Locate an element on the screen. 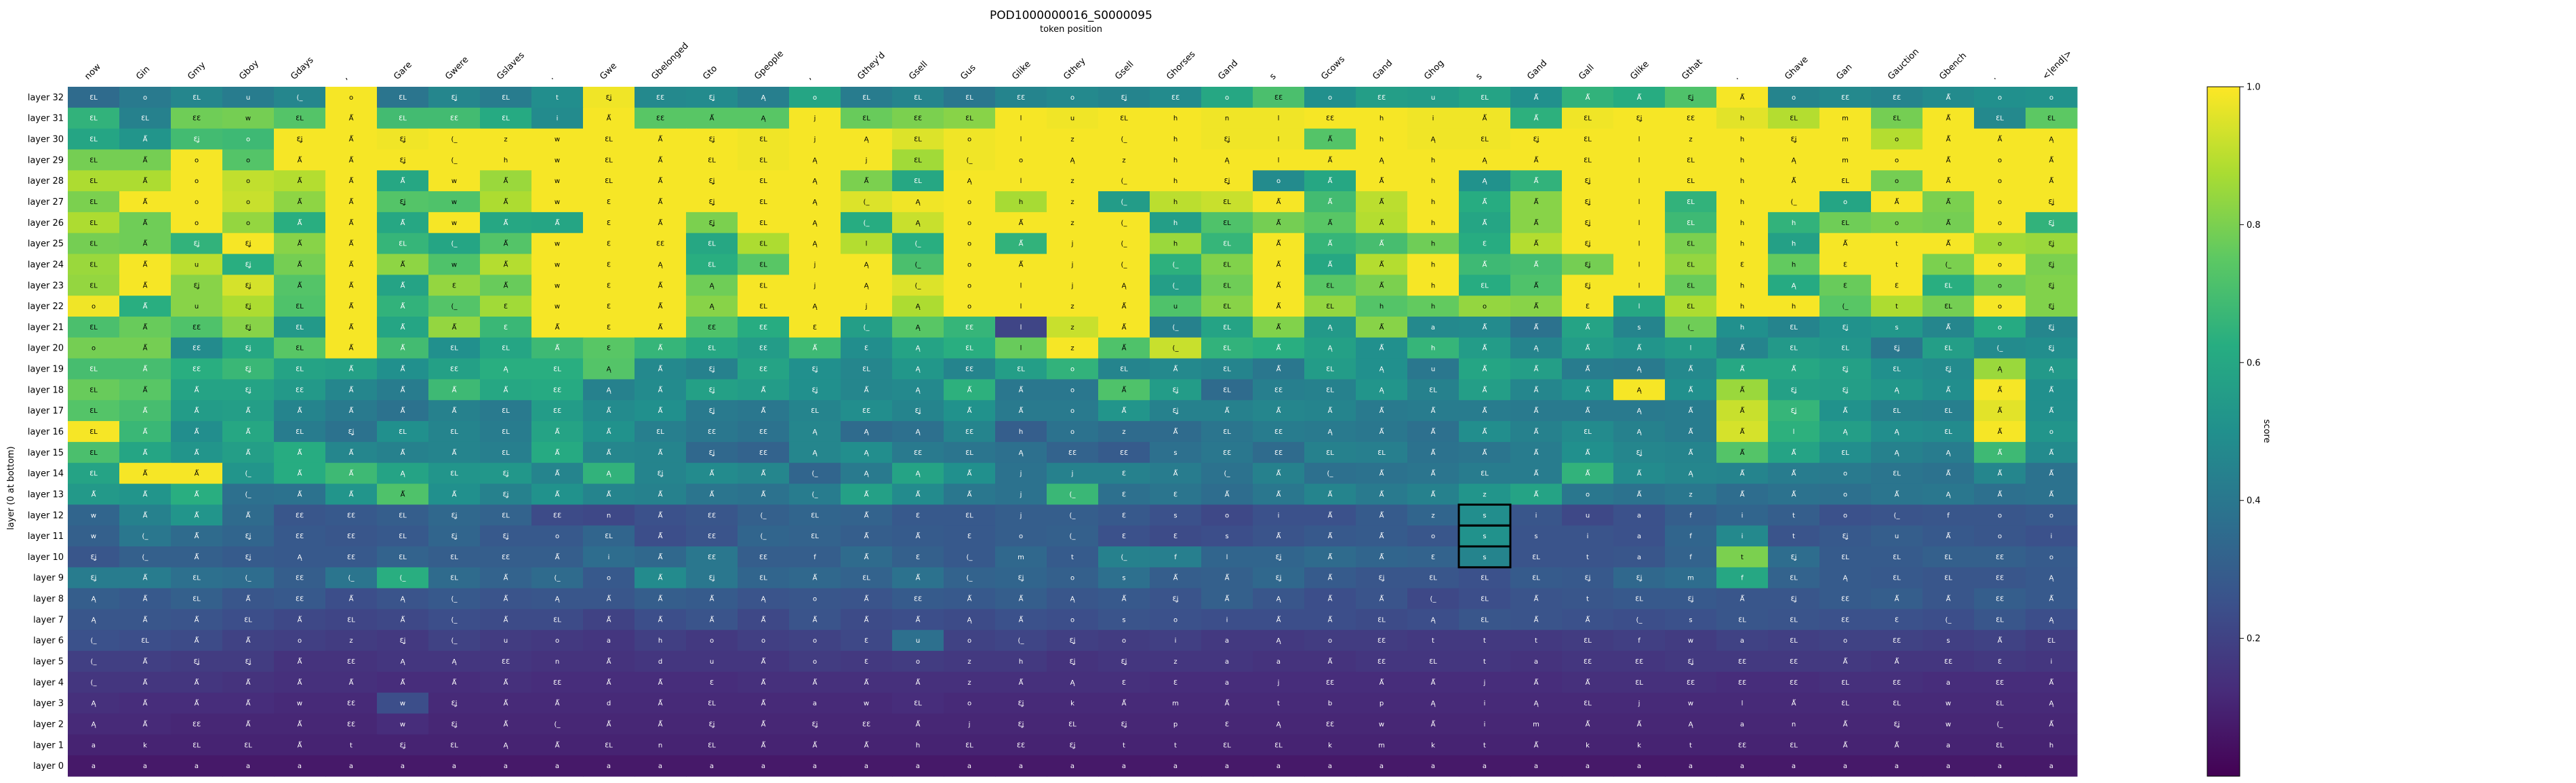 This screenshot has height=783, width=2576. x-tick-label: Gcows is located at coordinates (1333, 68).